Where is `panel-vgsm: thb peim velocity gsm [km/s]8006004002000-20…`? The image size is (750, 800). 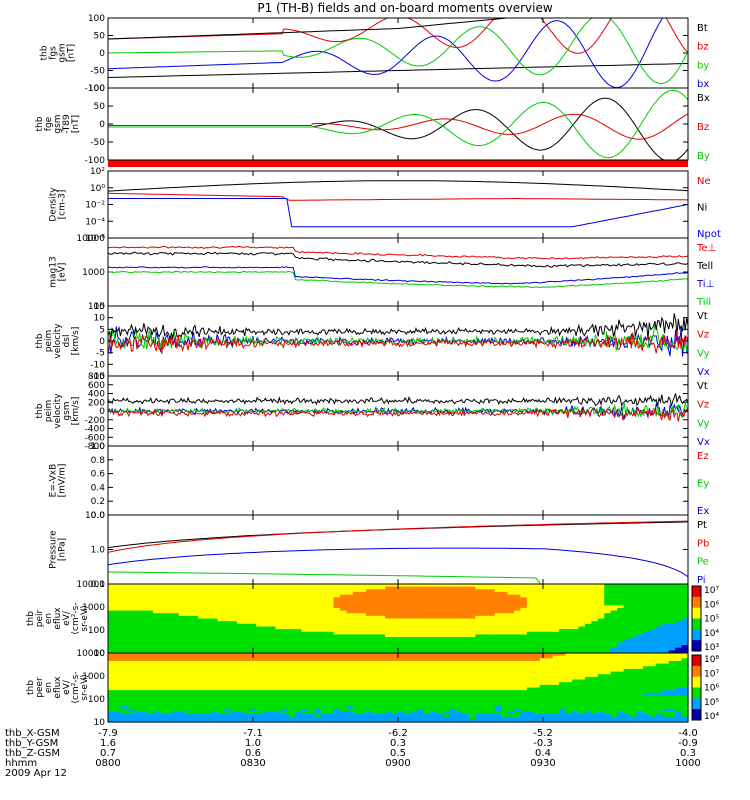
panel-vgsm: thb peim velocity gsm [km/s]8006004002000-20… is located at coordinates (372, 412).